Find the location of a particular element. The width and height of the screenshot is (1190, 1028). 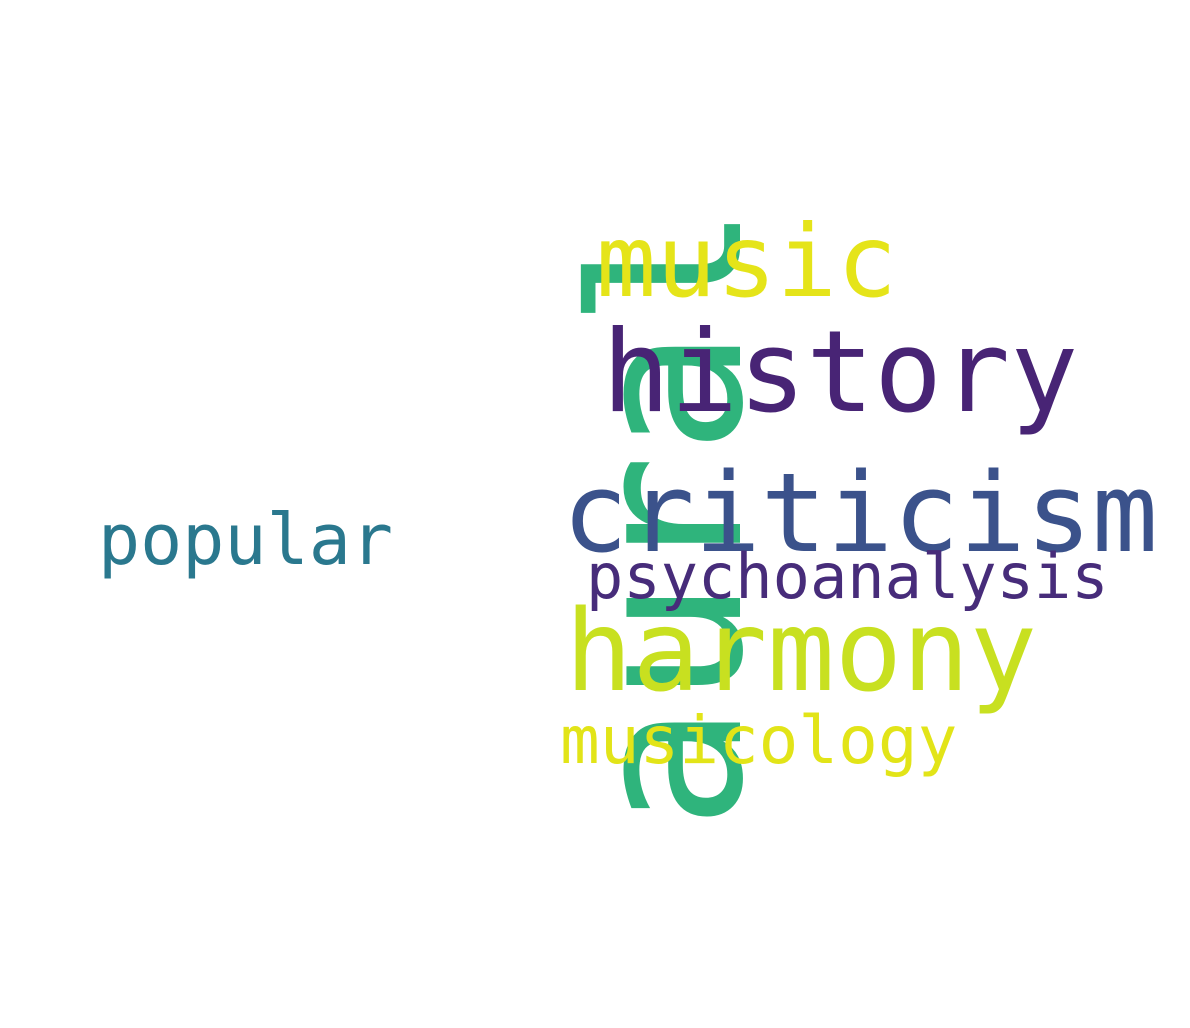

word-music: music is located at coordinates (747, 261).